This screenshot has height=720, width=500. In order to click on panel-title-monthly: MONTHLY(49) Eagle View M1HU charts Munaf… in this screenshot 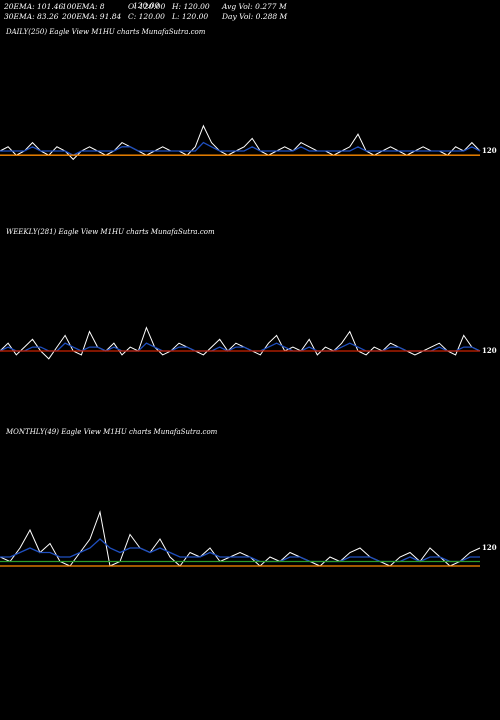, I will do `click(112, 432)`.